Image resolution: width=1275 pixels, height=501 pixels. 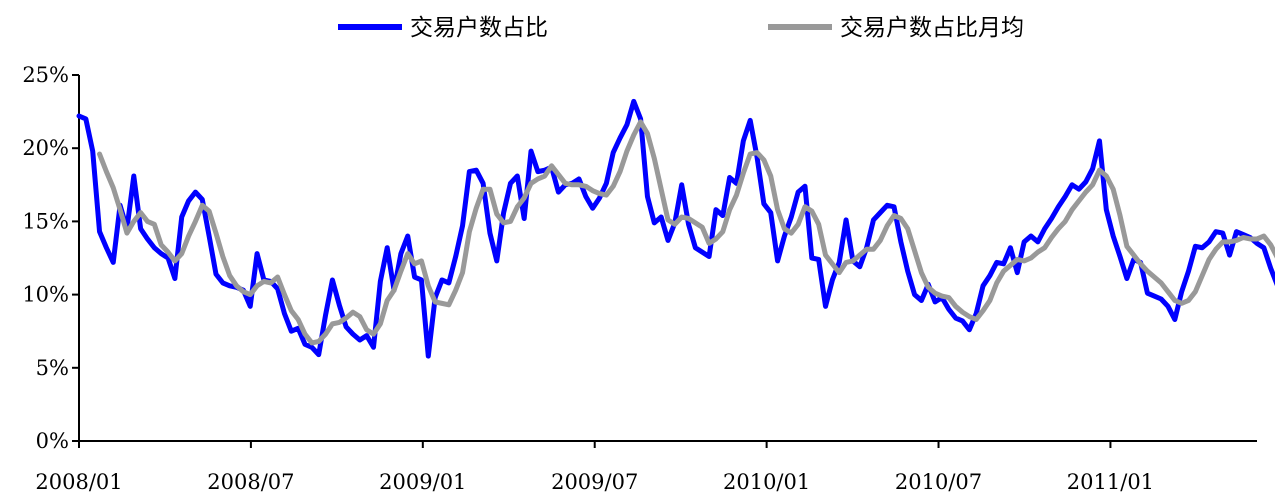 What do you see at coordinates (479, 28) in the screenshot?
I see `legend-label-series-1: 交易户数占比` at bounding box center [479, 28].